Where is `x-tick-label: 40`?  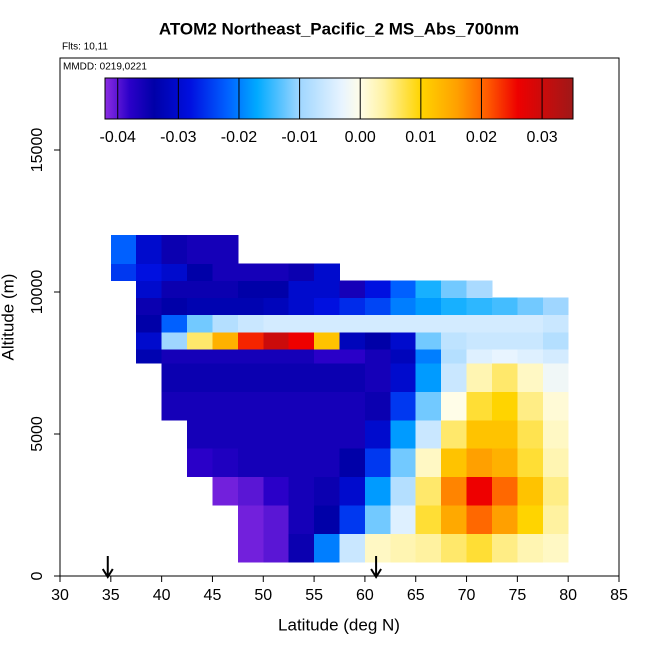
x-tick-label: 40 is located at coordinates (162, 595).